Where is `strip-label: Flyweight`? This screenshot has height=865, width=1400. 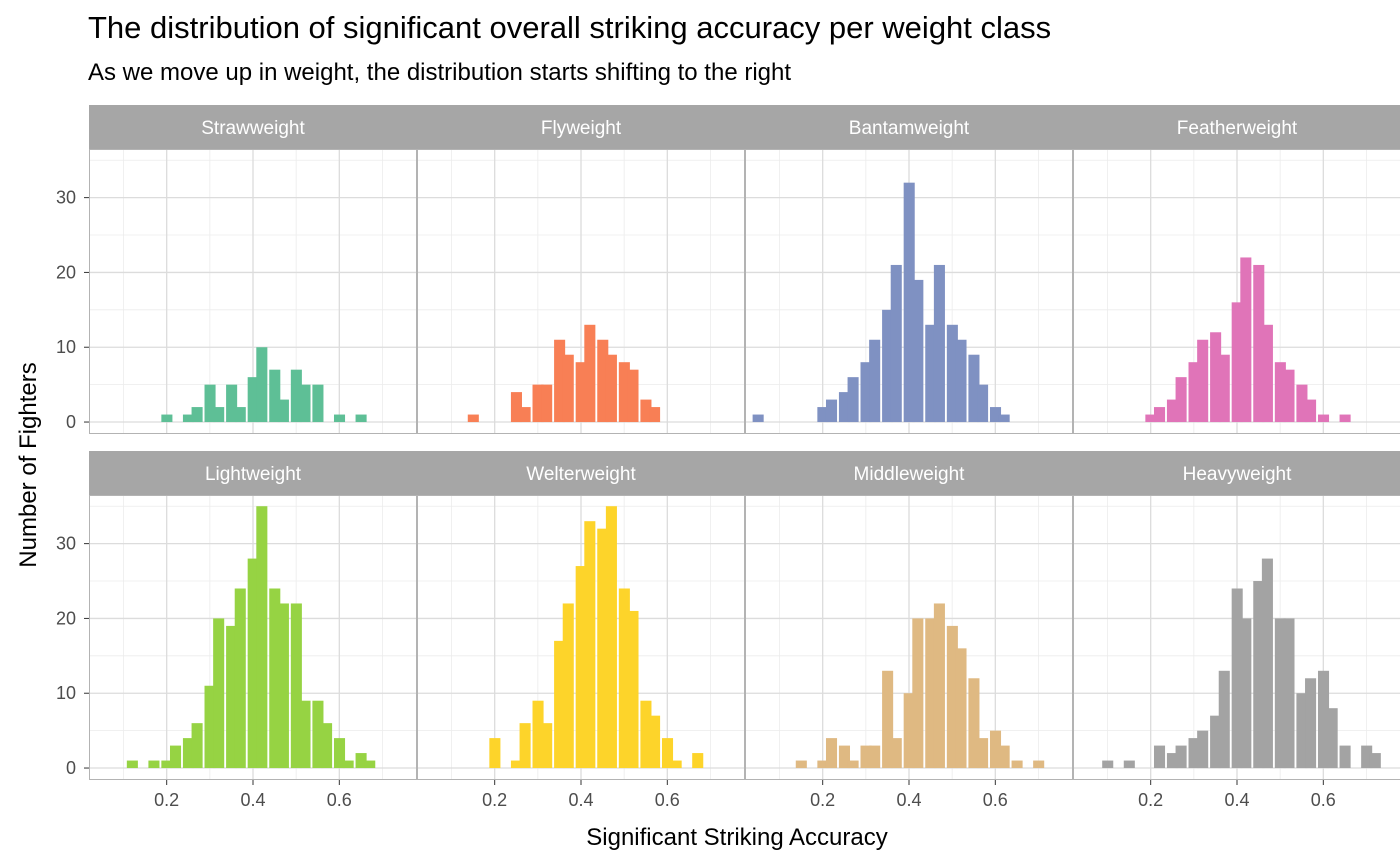 strip-label: Flyweight is located at coordinates (581, 128).